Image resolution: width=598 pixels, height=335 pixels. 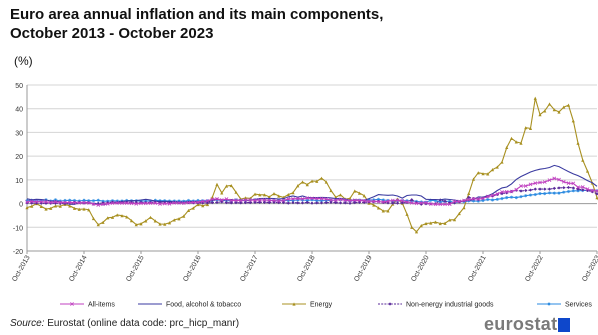 I want to click on logo-text: eurostat, so click(x=521, y=324).